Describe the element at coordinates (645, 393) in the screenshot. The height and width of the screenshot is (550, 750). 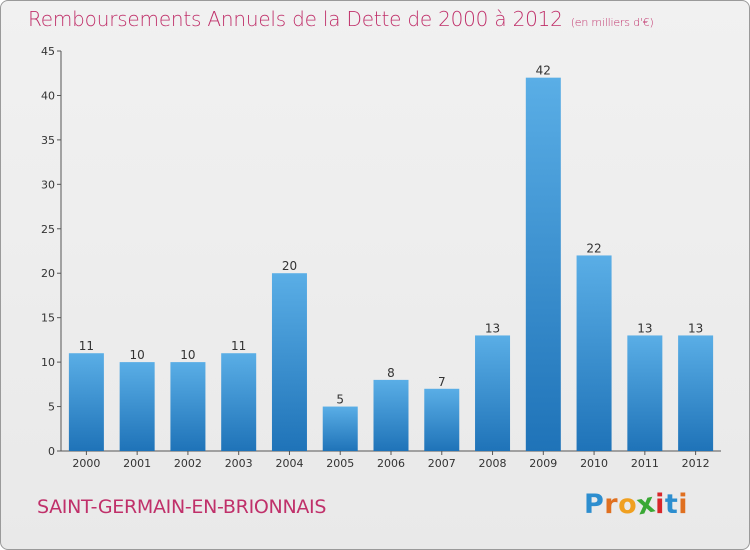
I see `bar-2011` at that location.